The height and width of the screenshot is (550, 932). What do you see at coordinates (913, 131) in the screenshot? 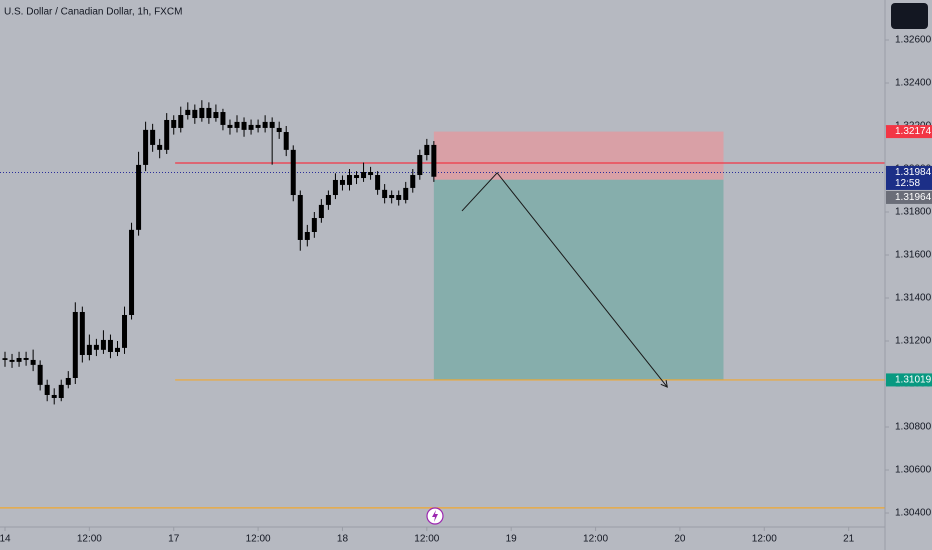
I see `price-label: 1.32174` at bounding box center [913, 131].